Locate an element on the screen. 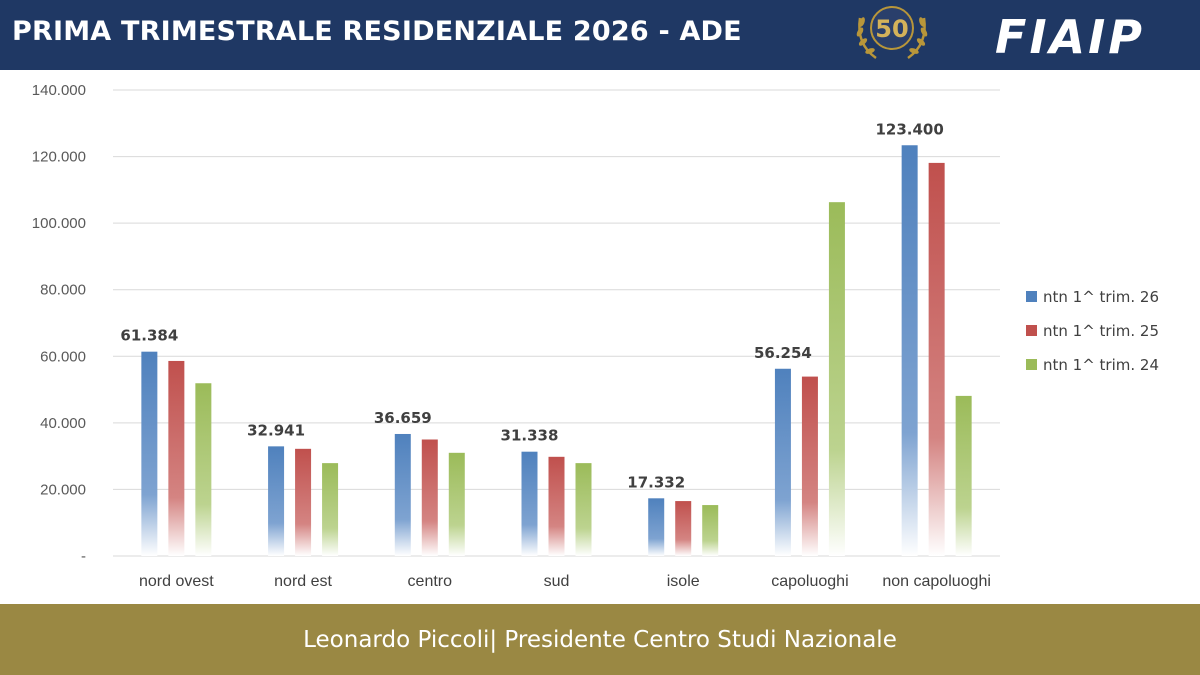 This screenshot has width=1200, height=675. fiaip-logo: FIAIP is located at coordinates (1070, 35).